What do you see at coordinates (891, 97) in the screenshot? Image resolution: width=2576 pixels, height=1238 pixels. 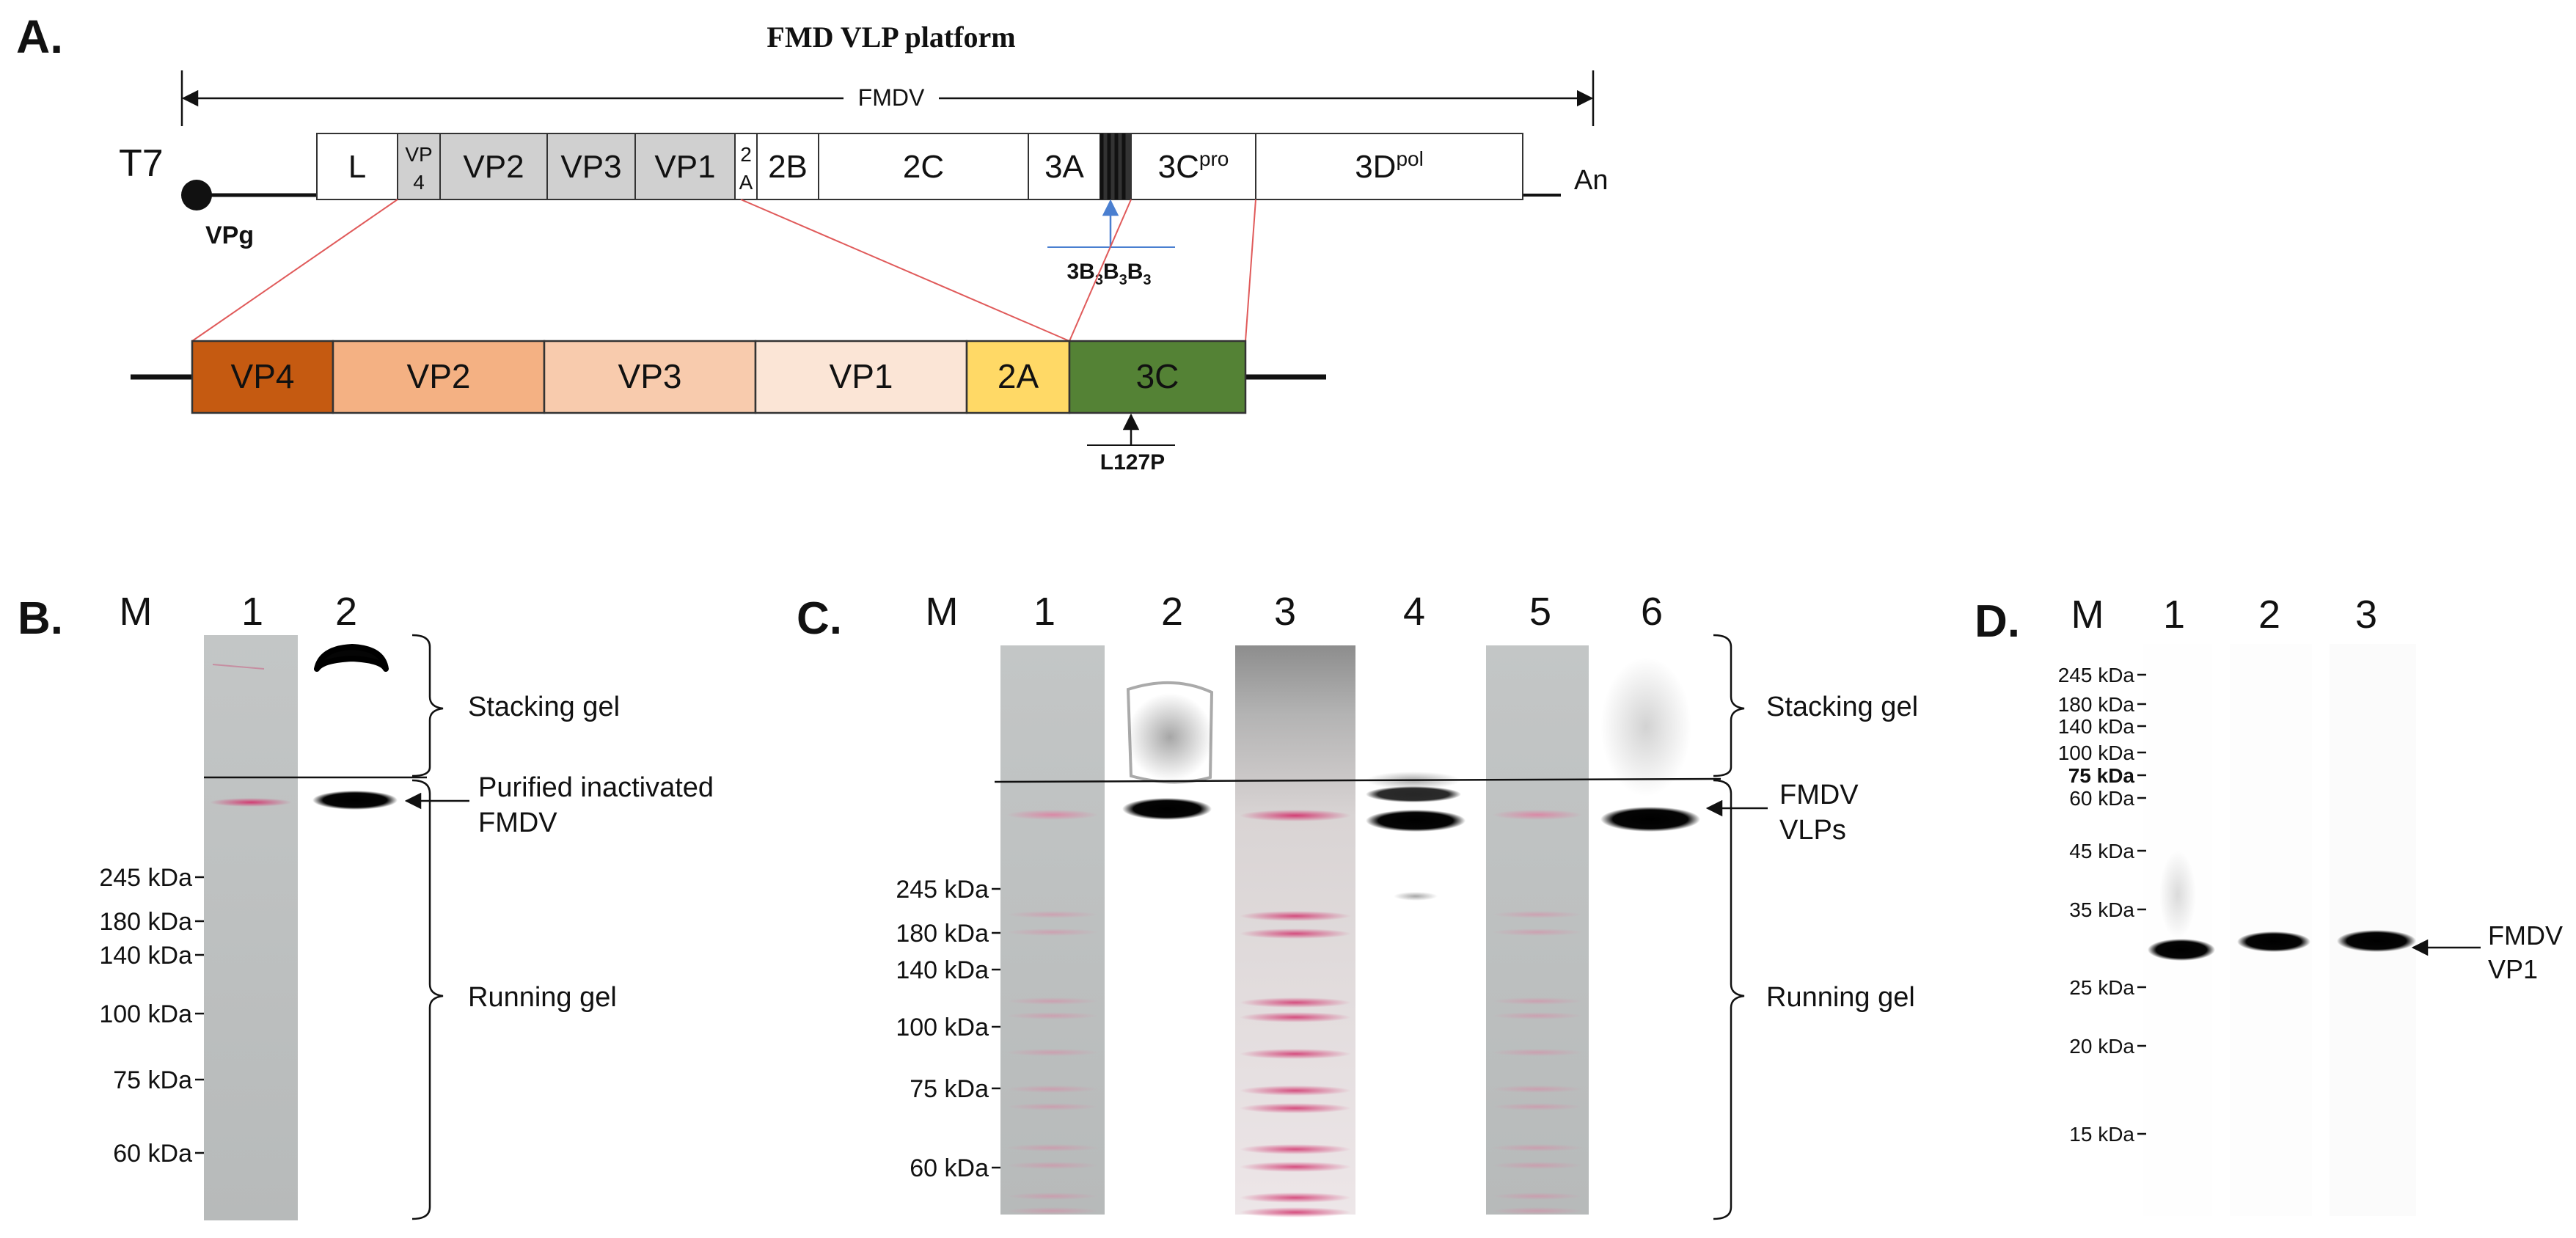 I see `fmdv-span-label: FMDV` at bounding box center [891, 97].